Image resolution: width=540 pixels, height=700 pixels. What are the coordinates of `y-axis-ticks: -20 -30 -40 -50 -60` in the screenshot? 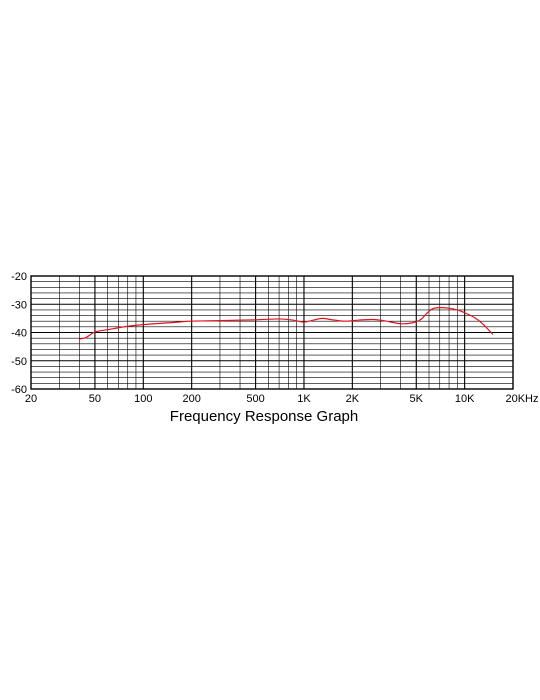 It's located at (19, 333).